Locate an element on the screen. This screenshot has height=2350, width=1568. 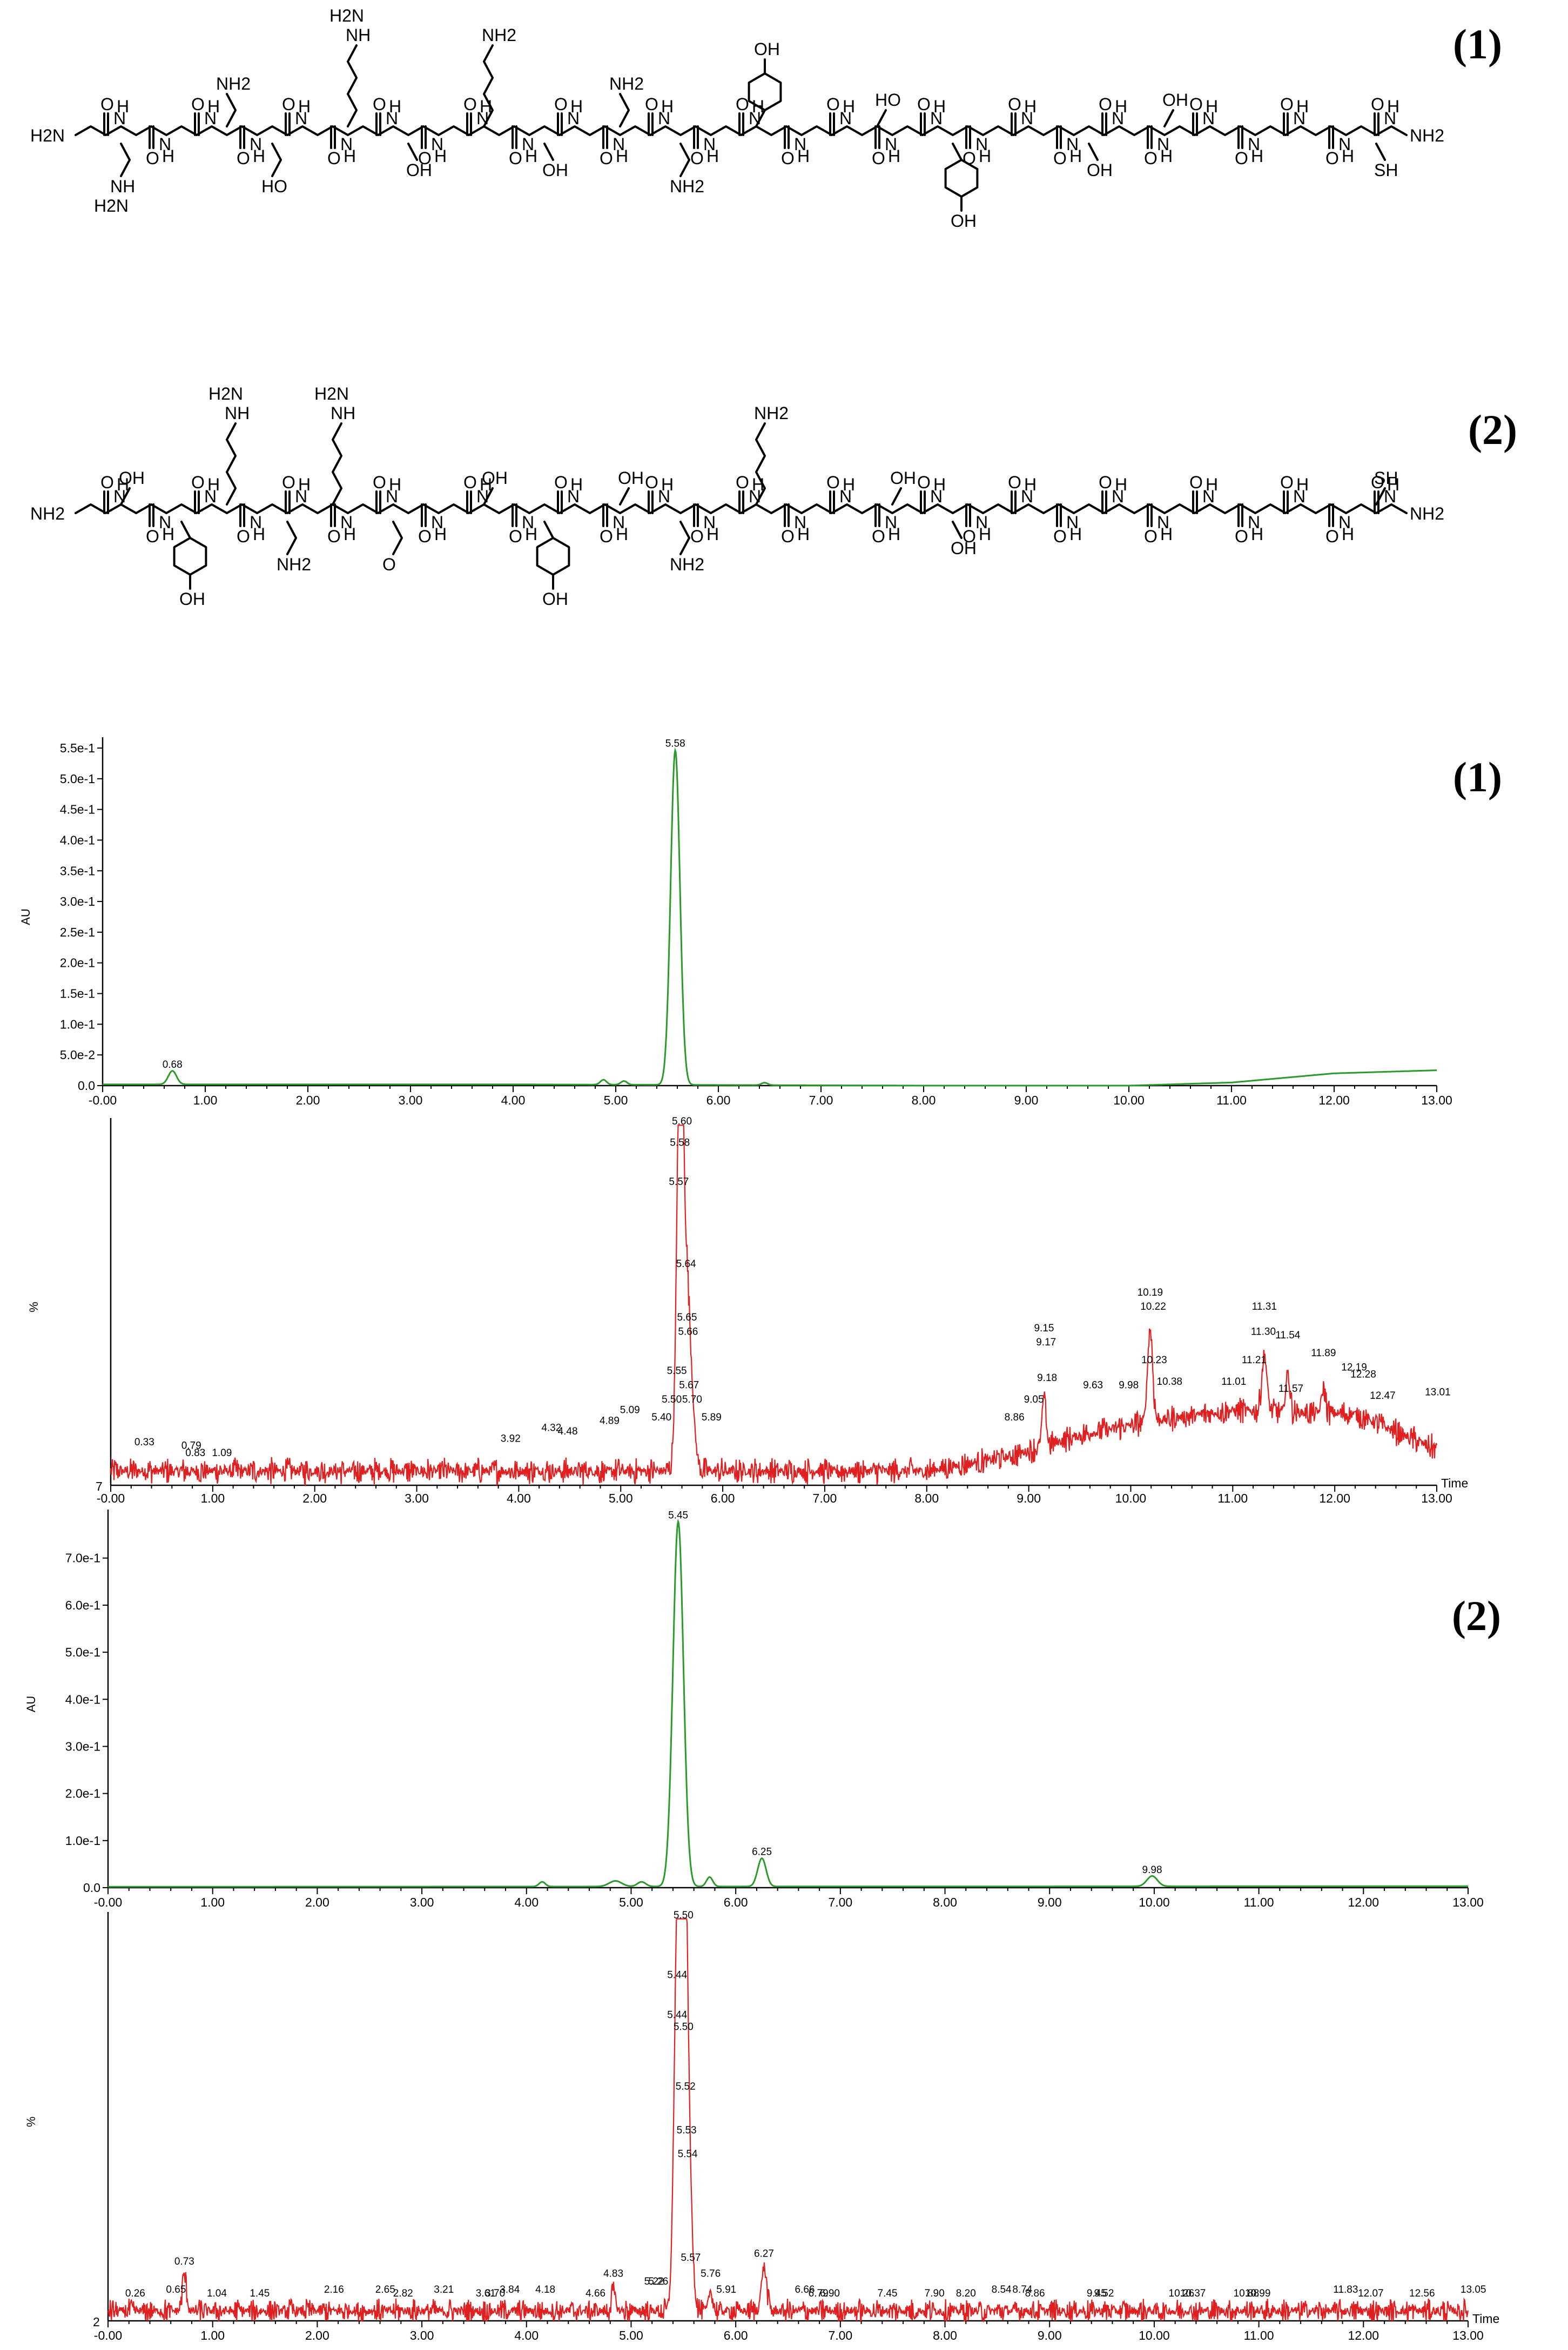
y-tick-label: 5.0e-2 is located at coordinates (77, 1055).